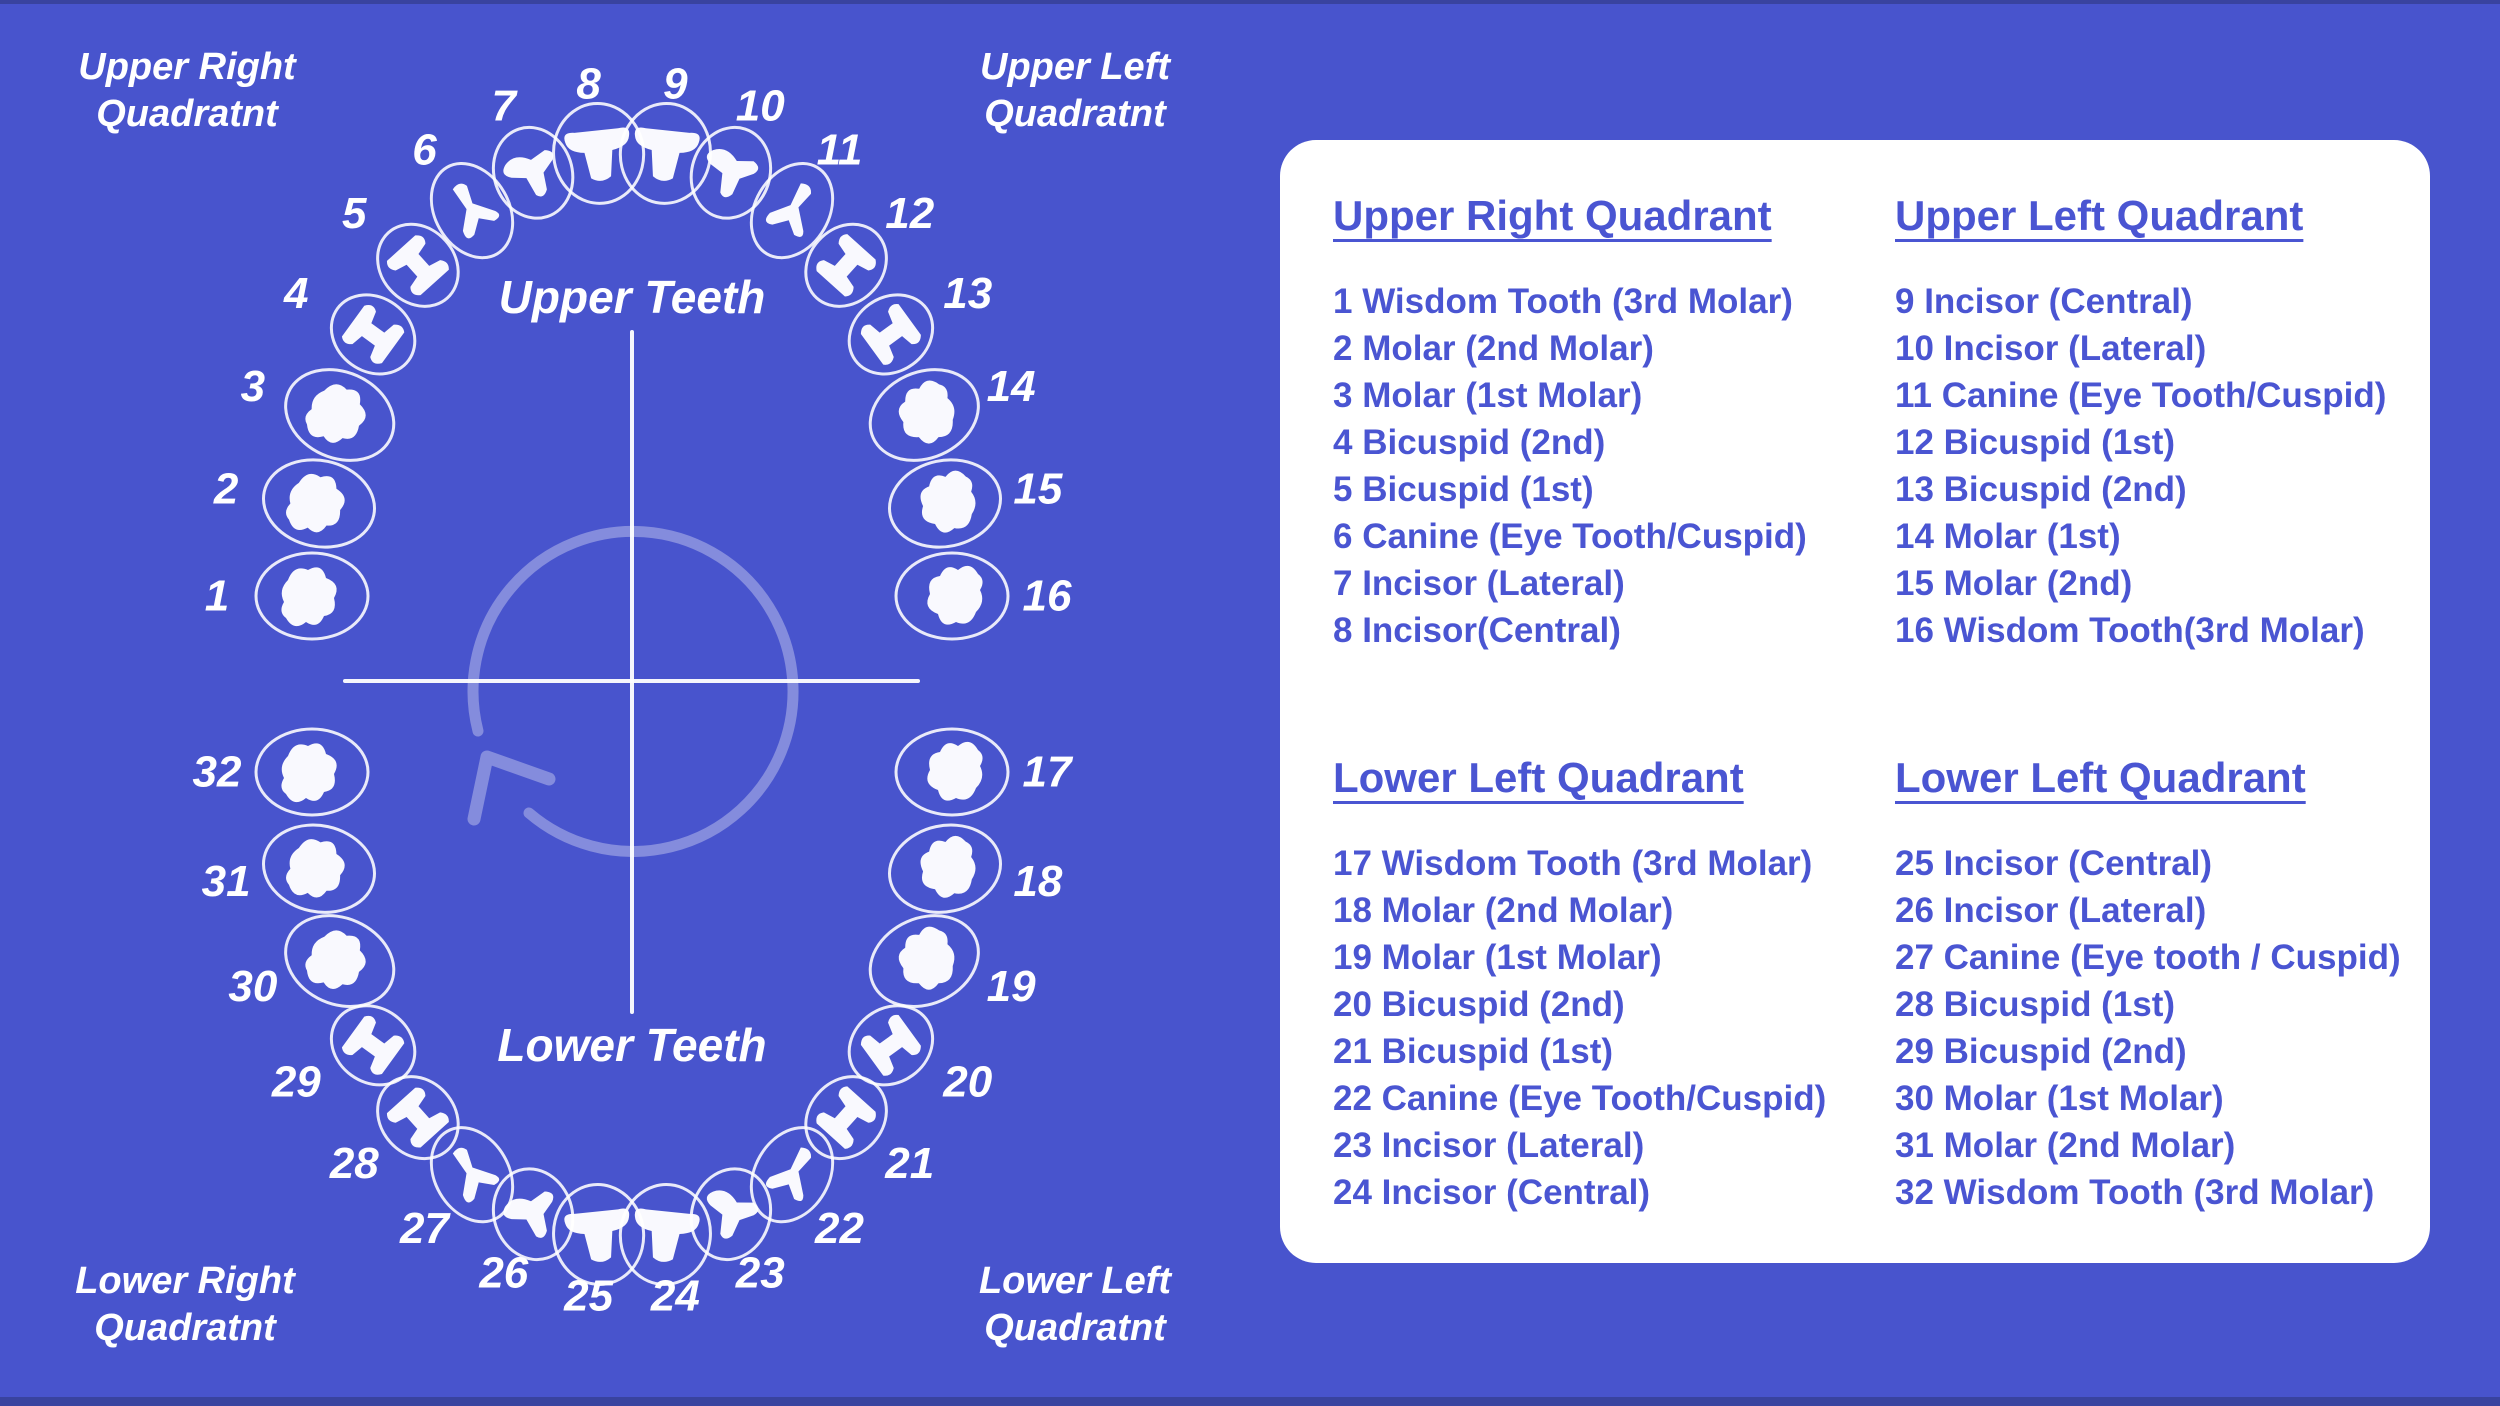 The image size is (2500, 1406). What do you see at coordinates (665, 1234) in the screenshot?
I see `tooth-24-icon` at bounding box center [665, 1234].